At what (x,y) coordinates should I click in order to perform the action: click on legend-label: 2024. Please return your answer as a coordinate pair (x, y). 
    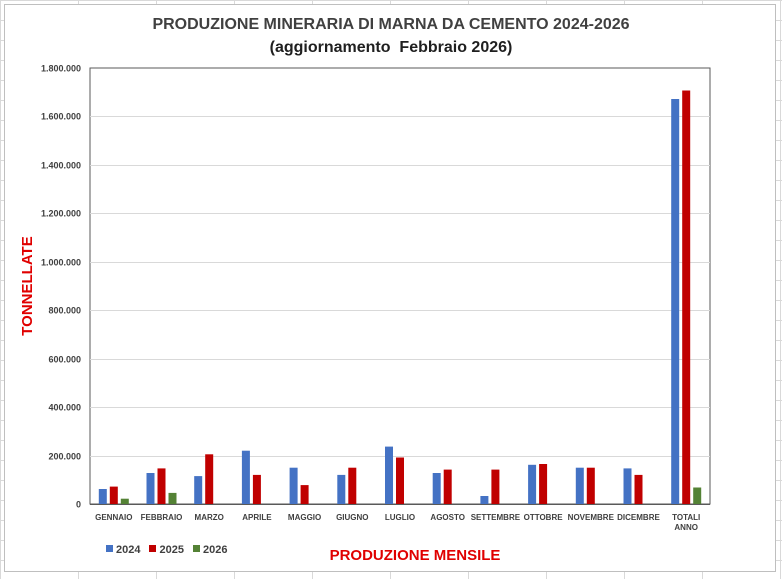
    Looking at the image, I should click on (128, 550).